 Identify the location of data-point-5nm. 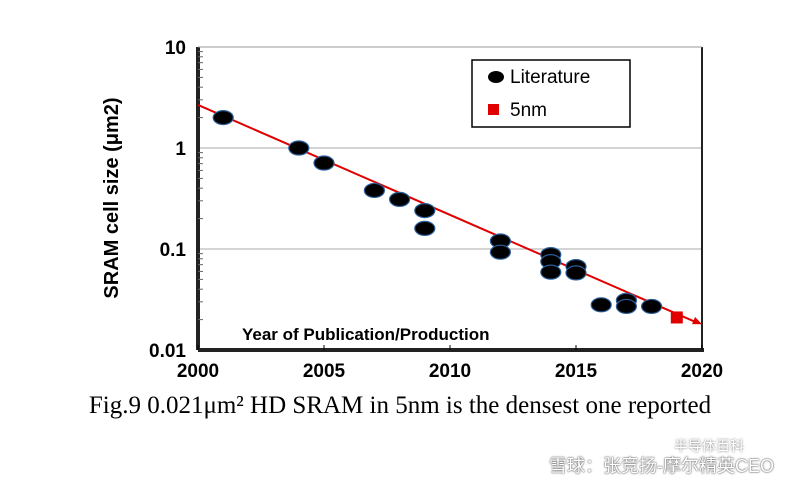
(676, 317).